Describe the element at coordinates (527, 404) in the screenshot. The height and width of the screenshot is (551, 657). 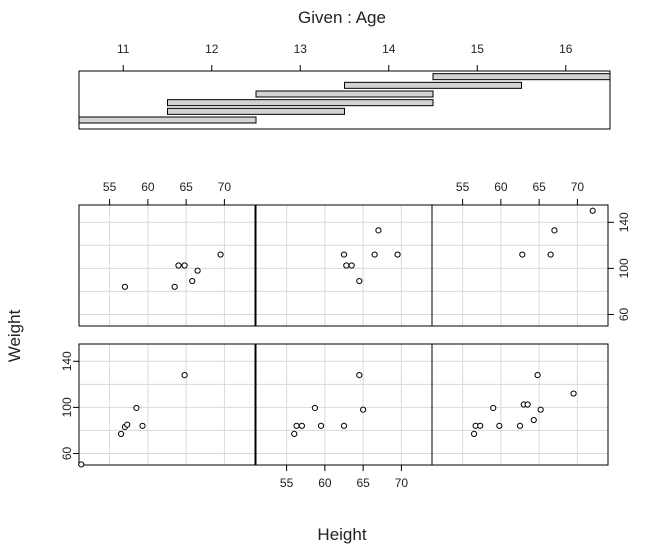
I see `point-age-11.5-14.5-8` at that location.